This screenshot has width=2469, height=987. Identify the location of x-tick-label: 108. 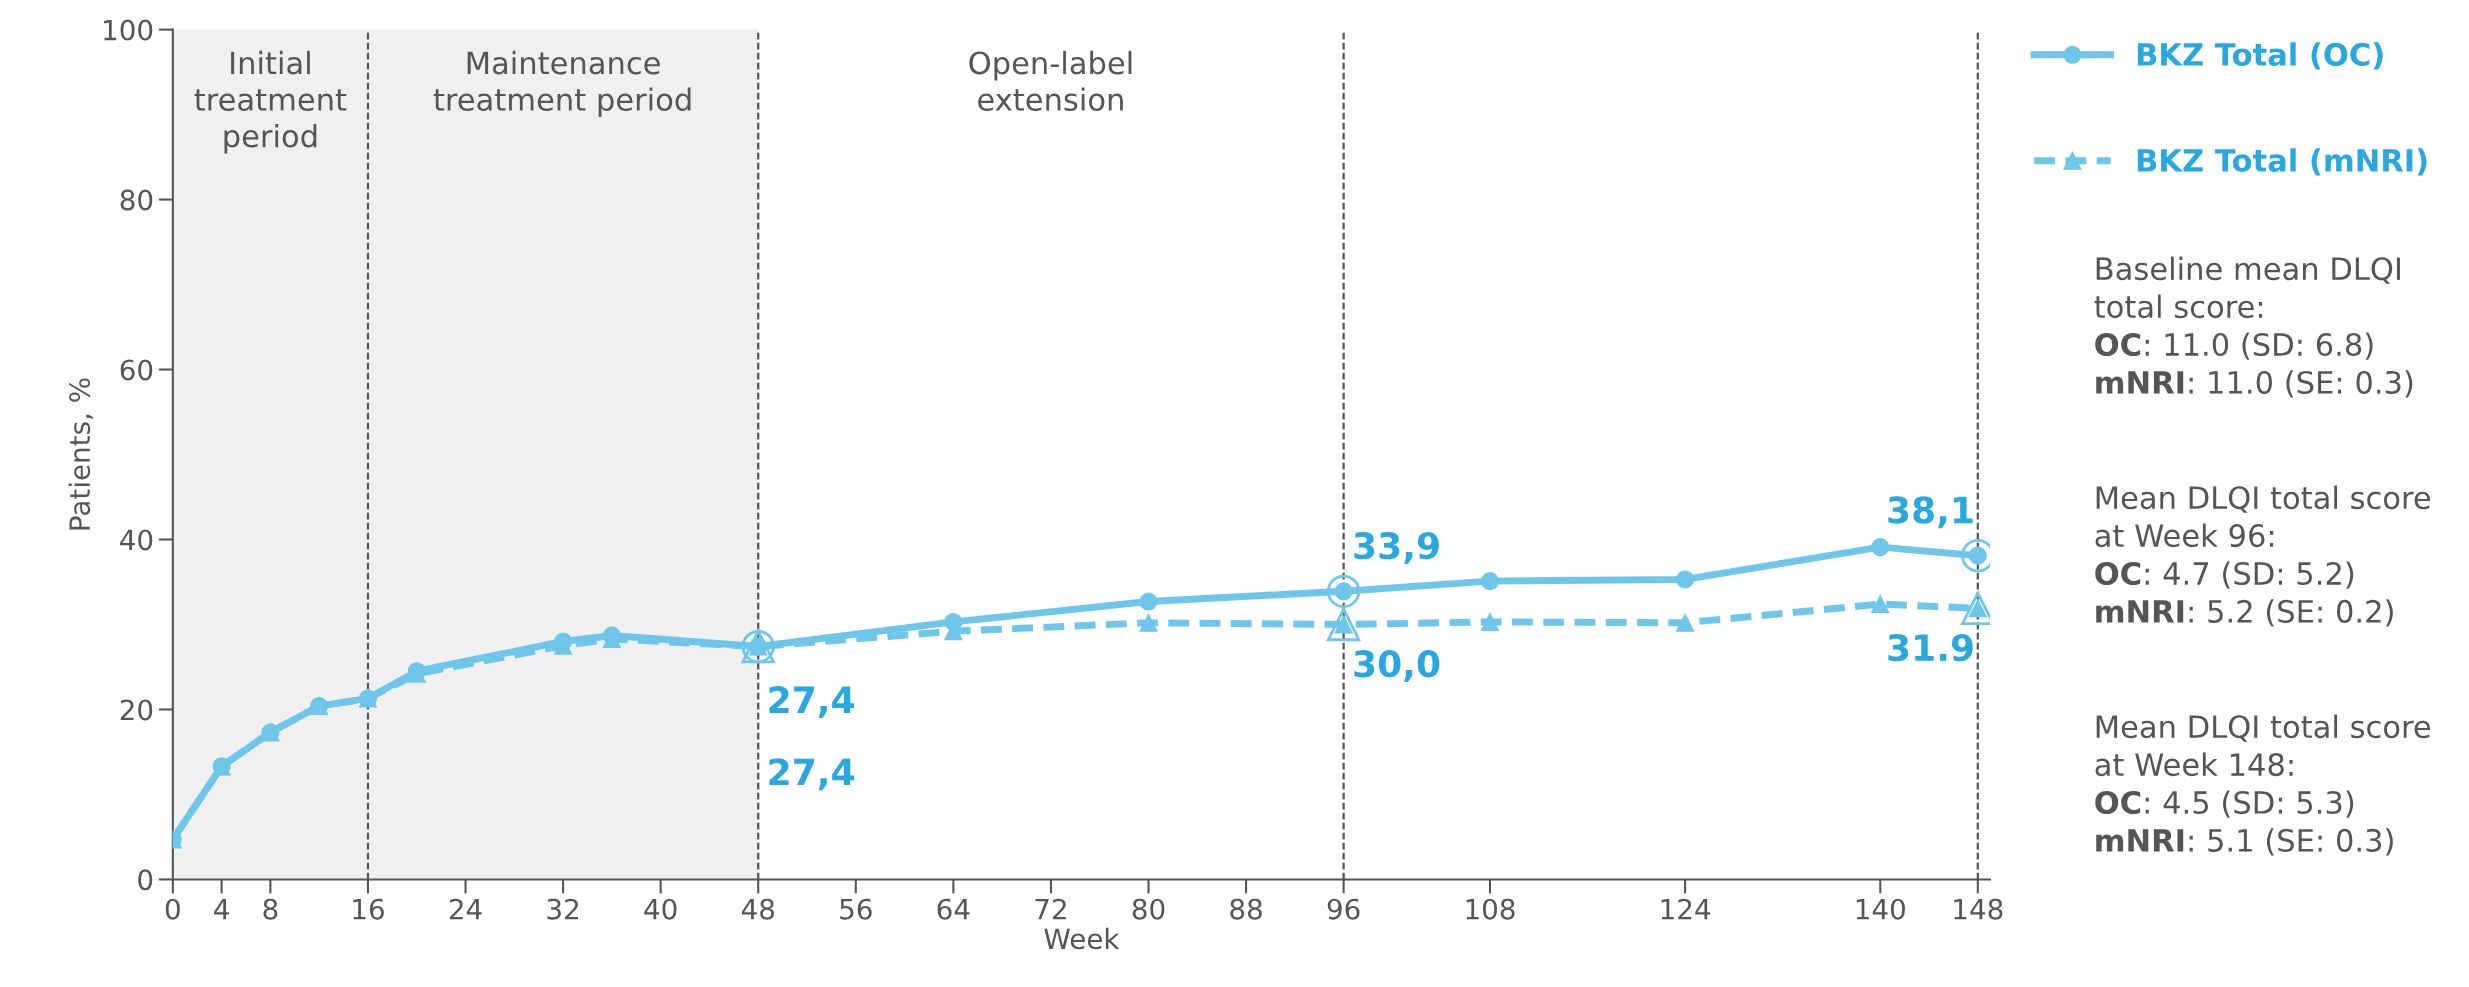
(1490, 909).